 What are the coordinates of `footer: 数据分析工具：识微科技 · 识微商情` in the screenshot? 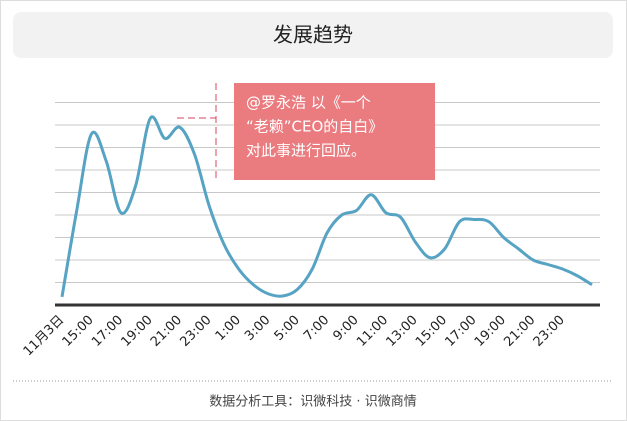 It's located at (312, 402).